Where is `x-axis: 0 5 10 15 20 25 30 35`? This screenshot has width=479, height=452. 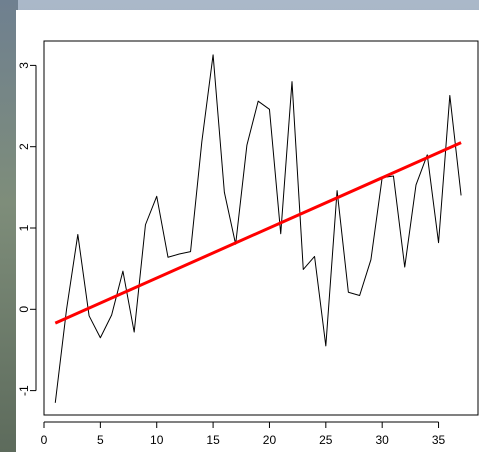
x-axis: 0 5 10 15 20 25 30 35 is located at coordinates (243, 434).